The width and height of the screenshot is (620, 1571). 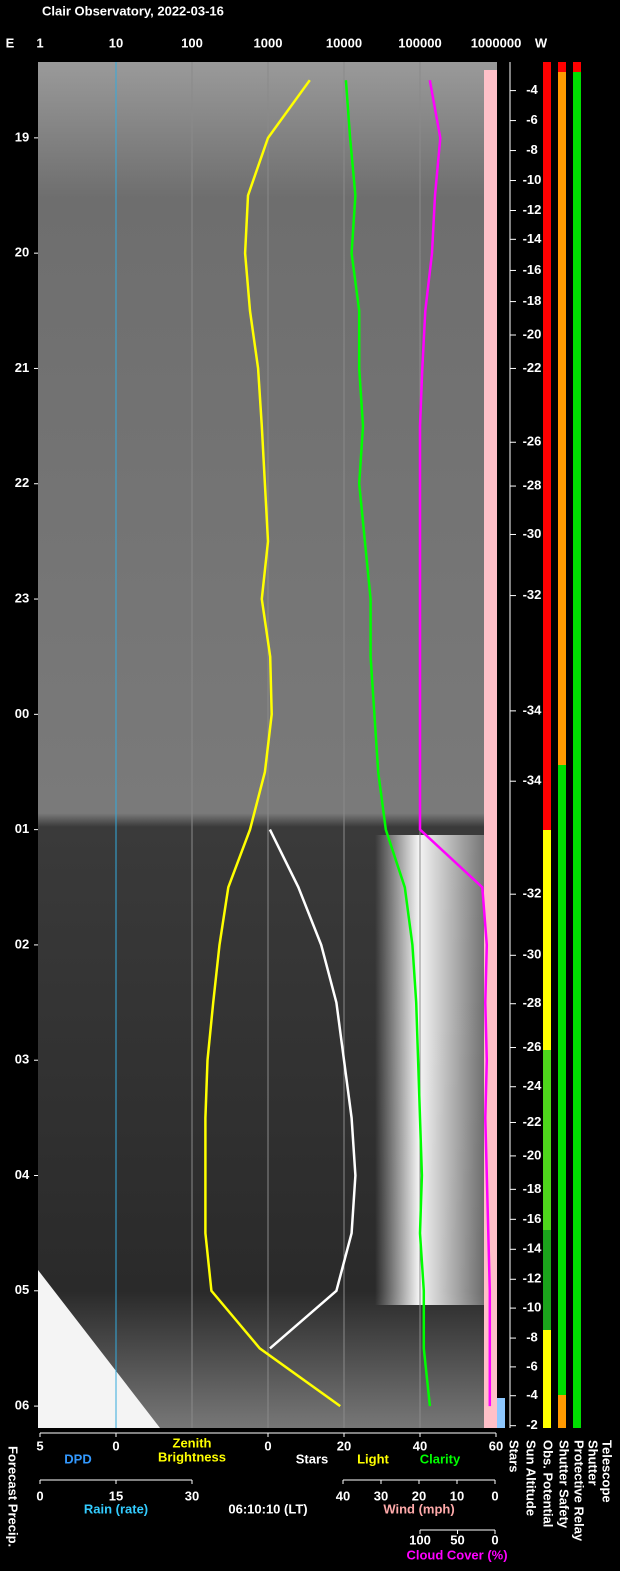 What do you see at coordinates (457, 1495) in the screenshot?
I see `x-tick-label: 10` at bounding box center [457, 1495].